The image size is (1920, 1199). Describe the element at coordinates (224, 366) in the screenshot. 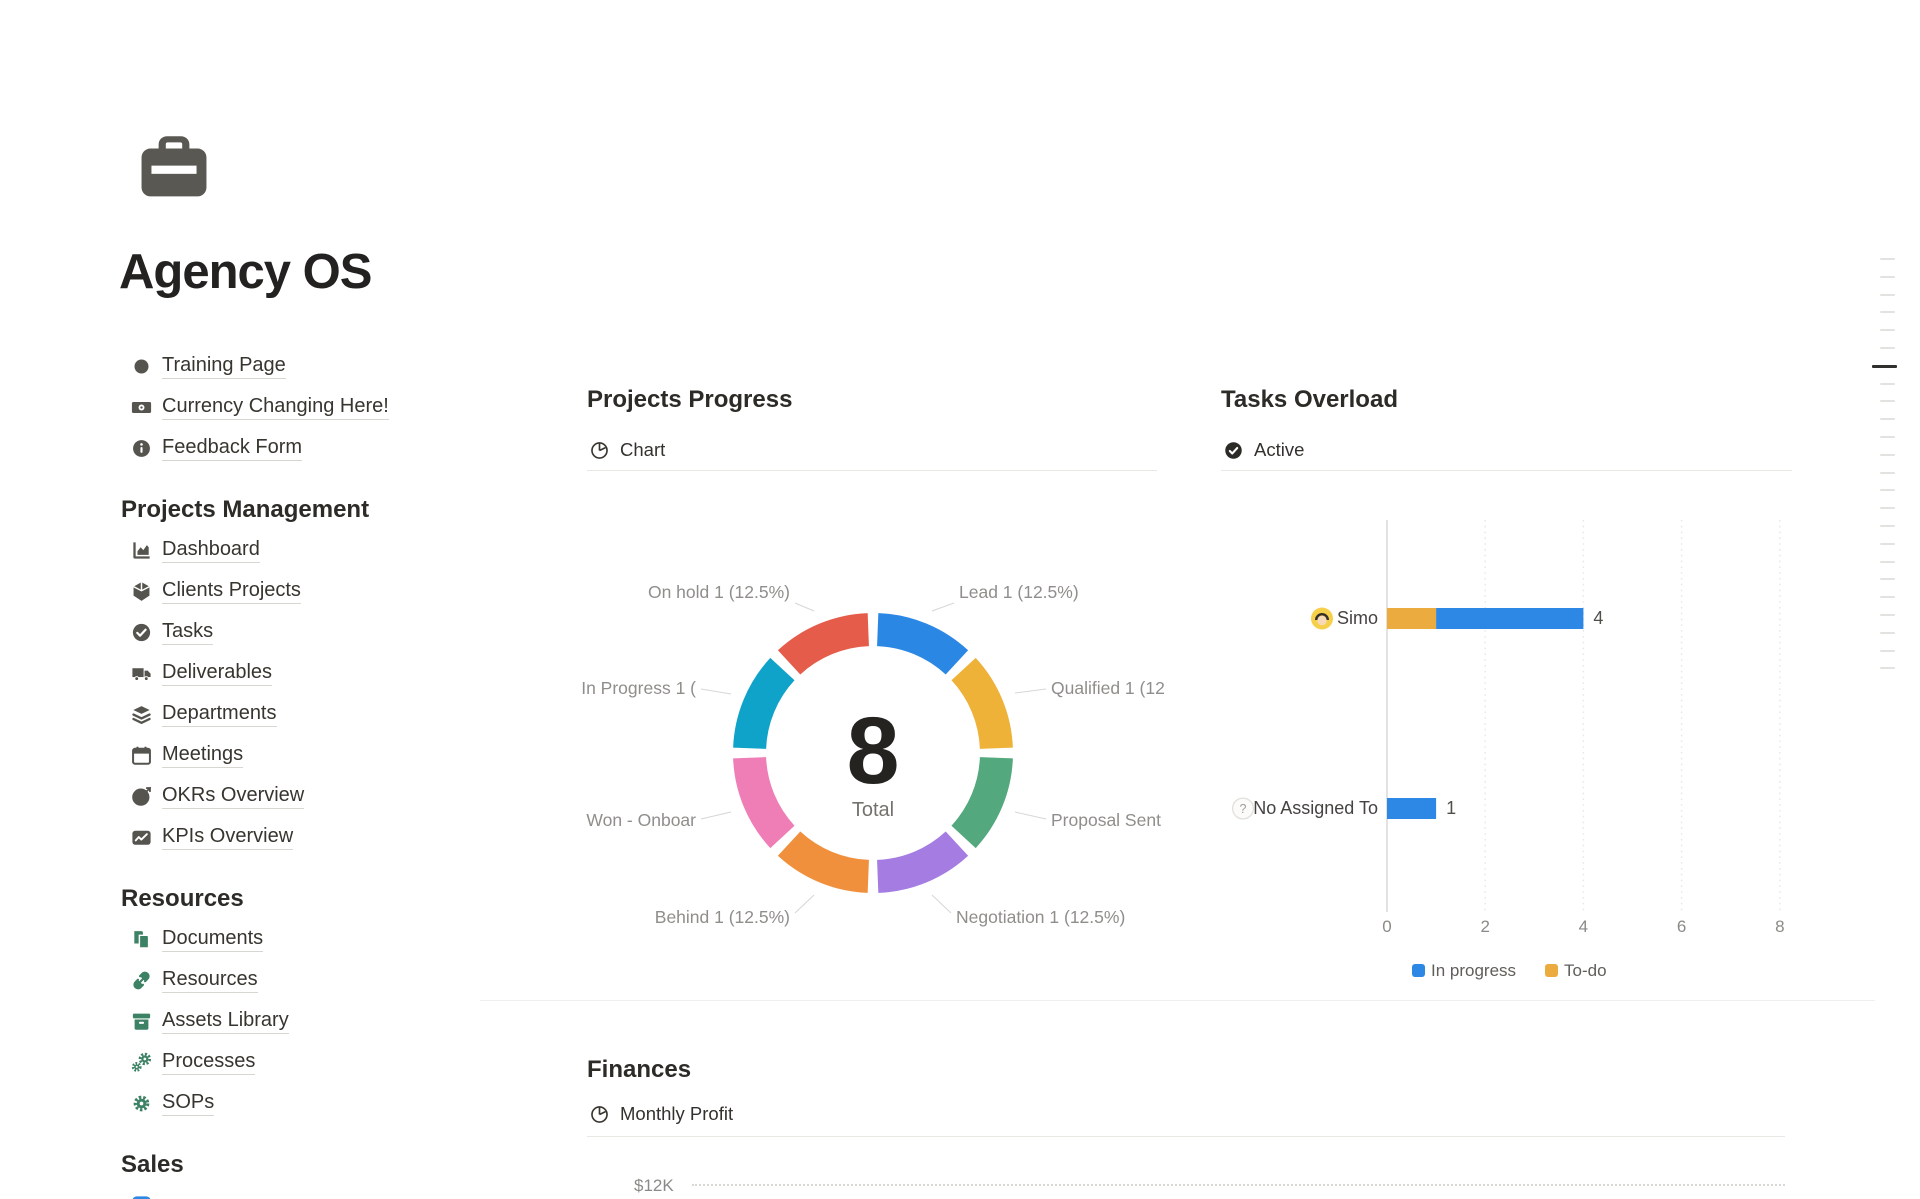

I see `nav-link-label: Training Page` at that location.